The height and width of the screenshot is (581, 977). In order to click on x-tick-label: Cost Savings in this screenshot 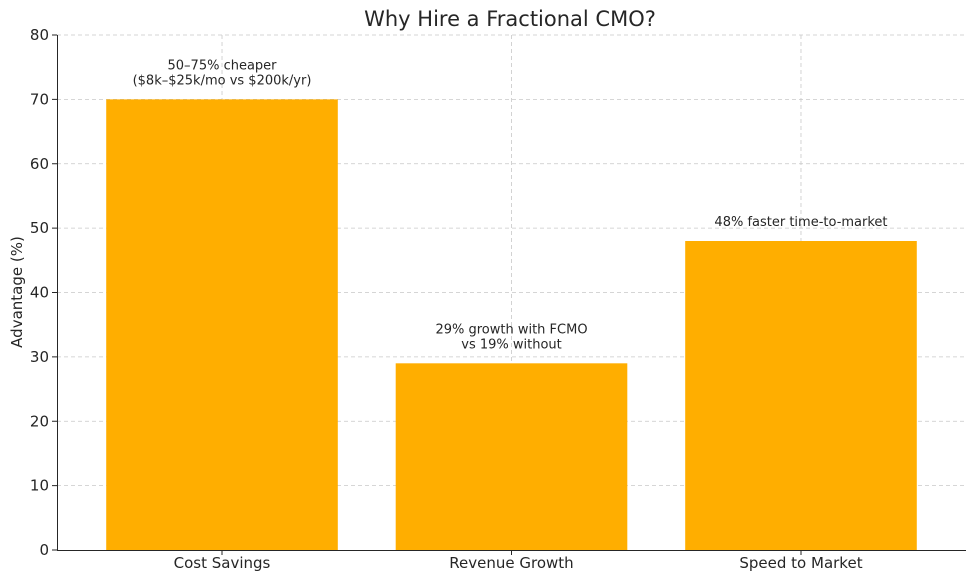, I will do `click(222, 563)`.